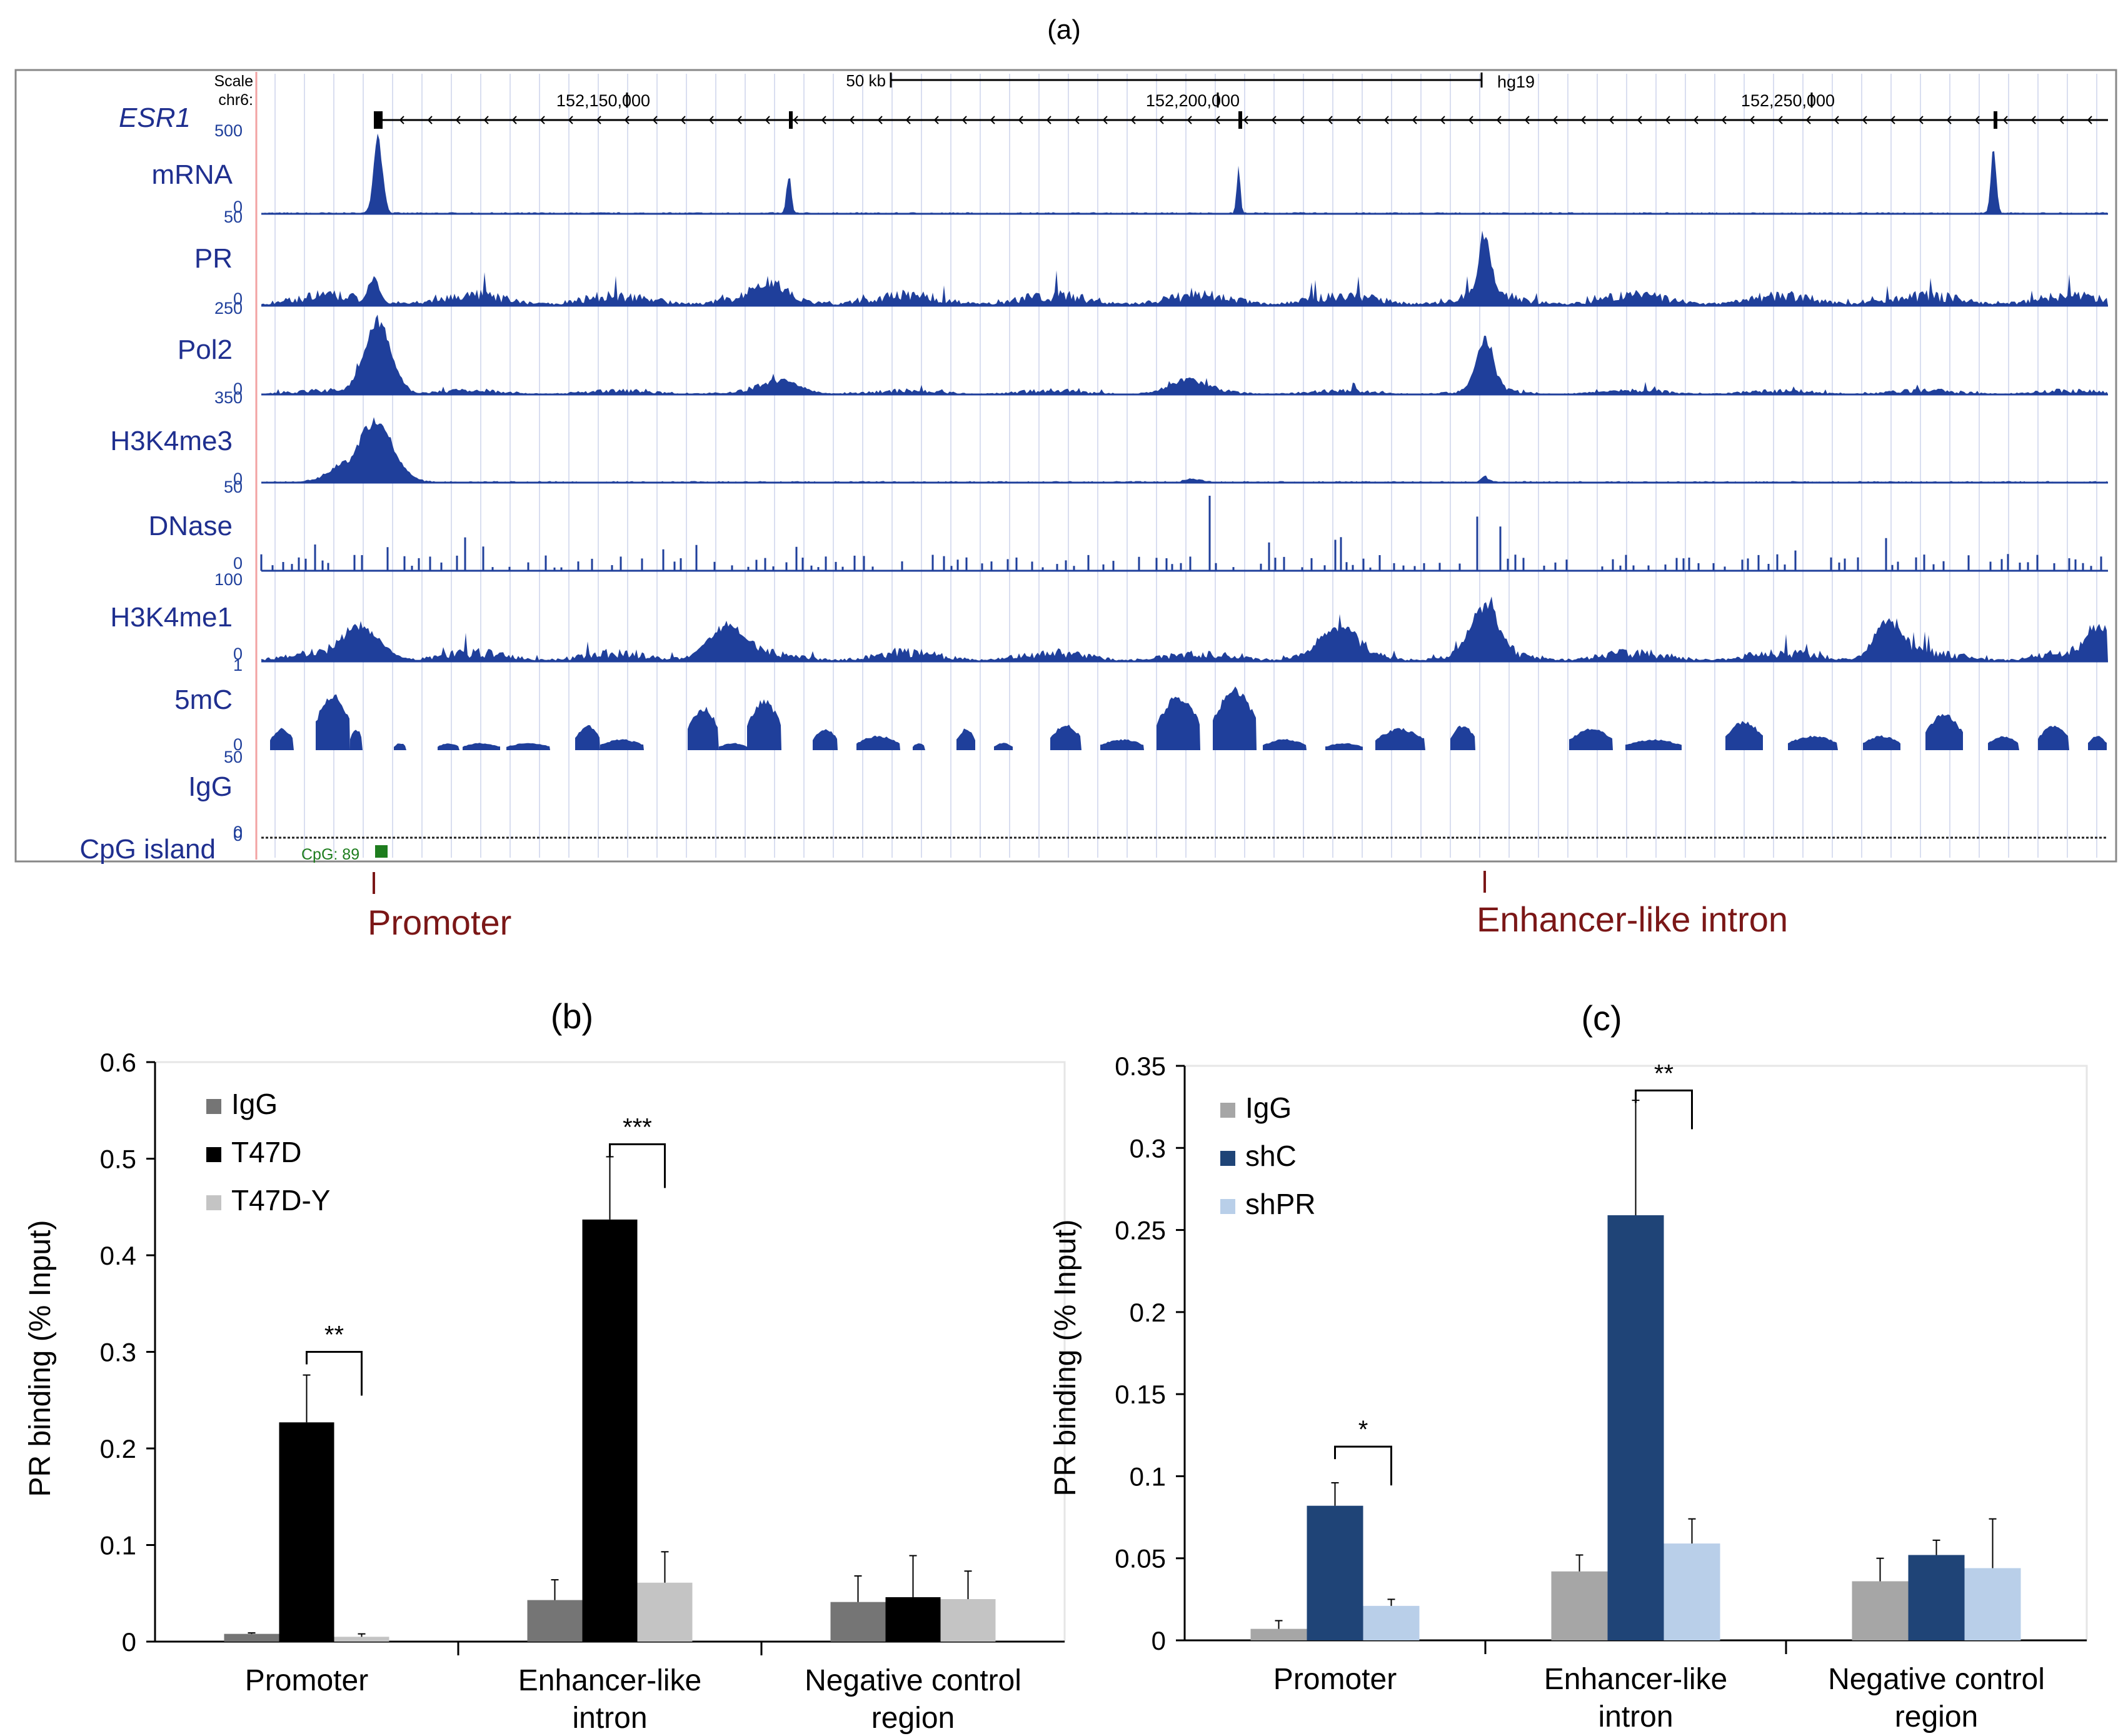 This screenshot has height=1736, width=2128. Describe the element at coordinates (1184, 268) in the screenshot. I see `track-signal-PR` at that location.